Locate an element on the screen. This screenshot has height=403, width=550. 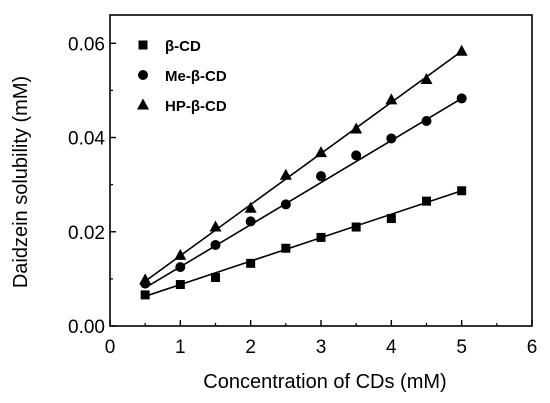
x-tick-label-5: 5 is located at coordinates (461, 347).